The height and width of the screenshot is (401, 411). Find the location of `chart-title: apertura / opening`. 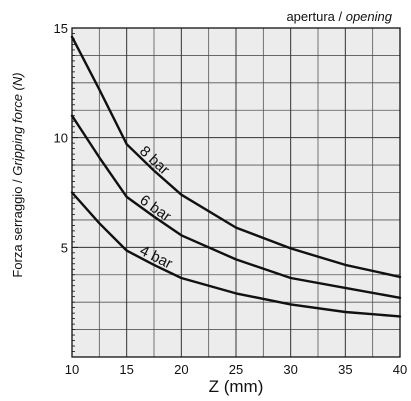

chart-title: apertura / opening is located at coordinates (339, 16).